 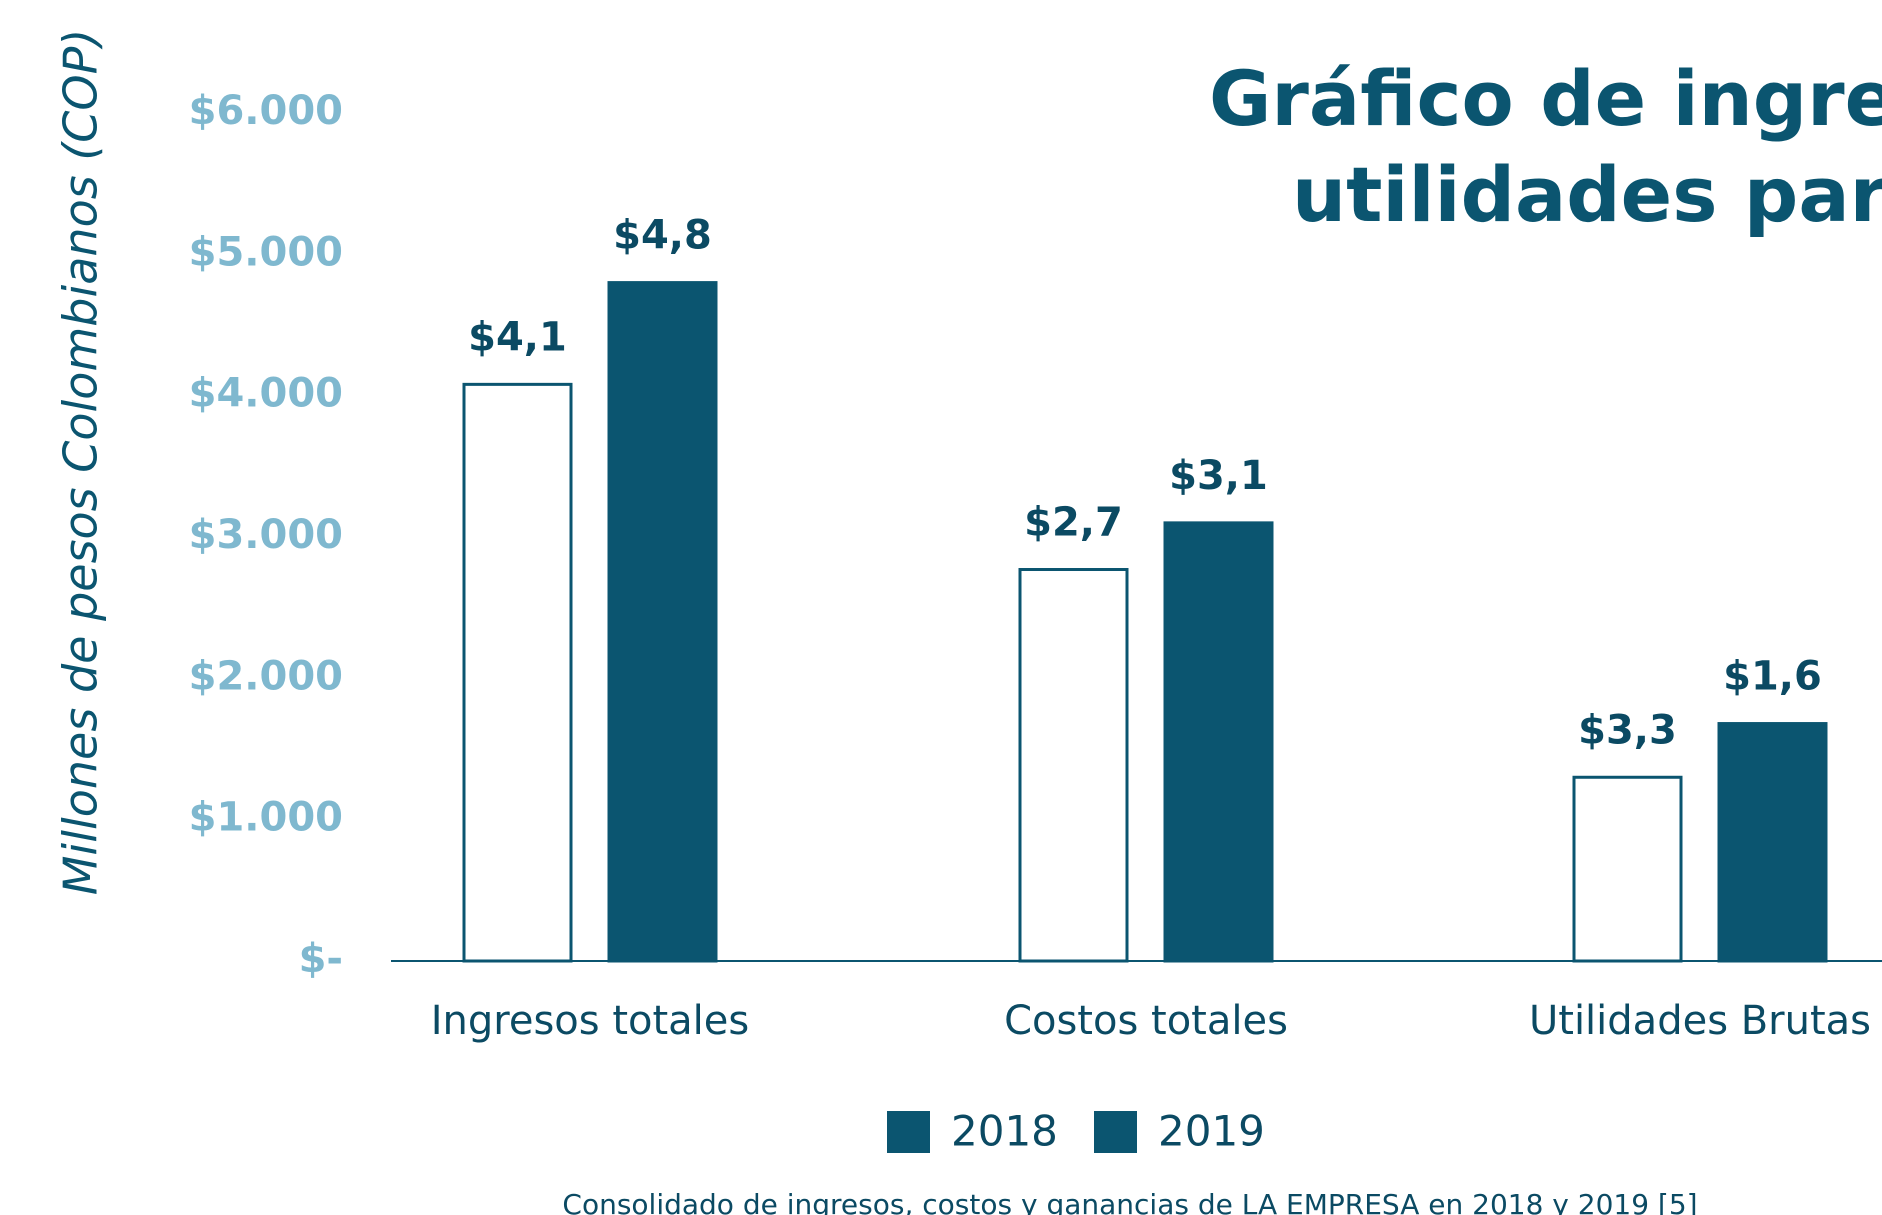 What do you see at coordinates (321, 959) in the screenshot?
I see `y-tick-label: $-` at bounding box center [321, 959].